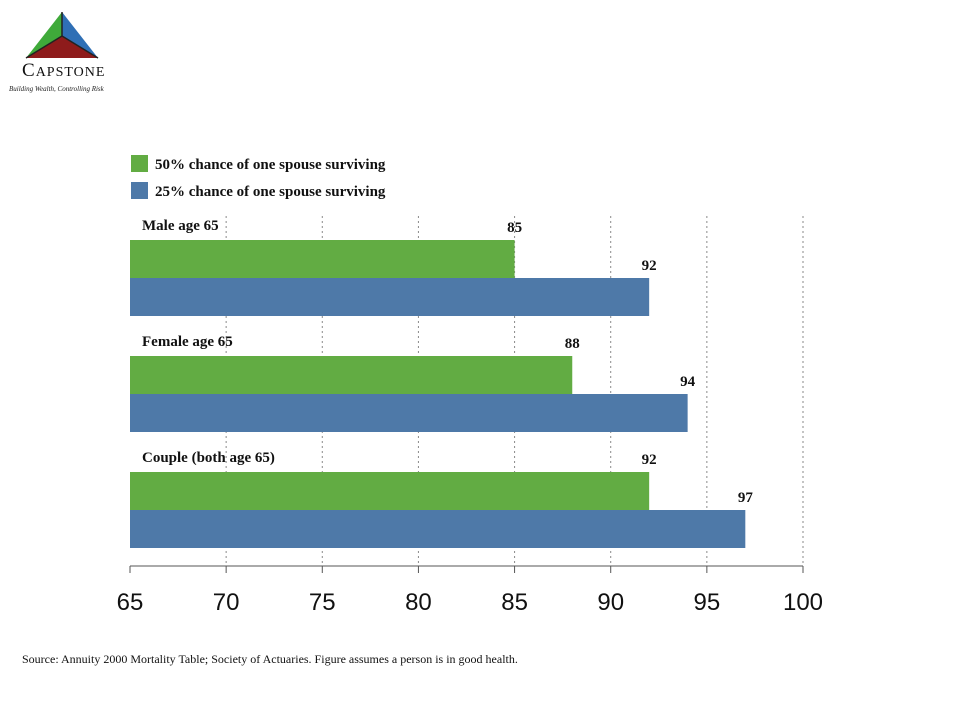 Image resolution: width=960 pixels, height=720 pixels. Describe the element at coordinates (514, 228) in the screenshot. I see `data-label: 85` at that location.